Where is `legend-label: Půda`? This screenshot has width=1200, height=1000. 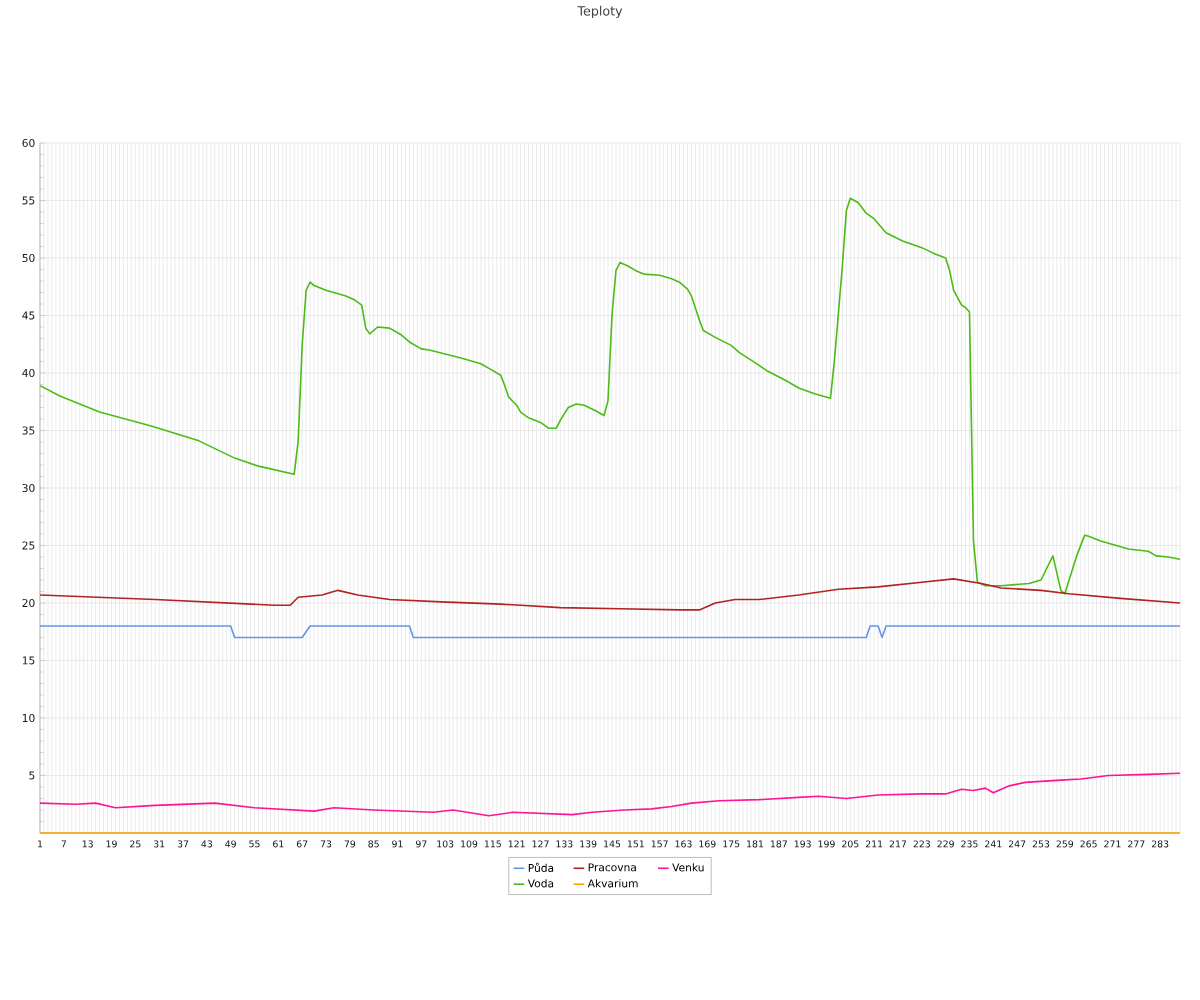
legend-label: Půda is located at coordinates (541, 867).